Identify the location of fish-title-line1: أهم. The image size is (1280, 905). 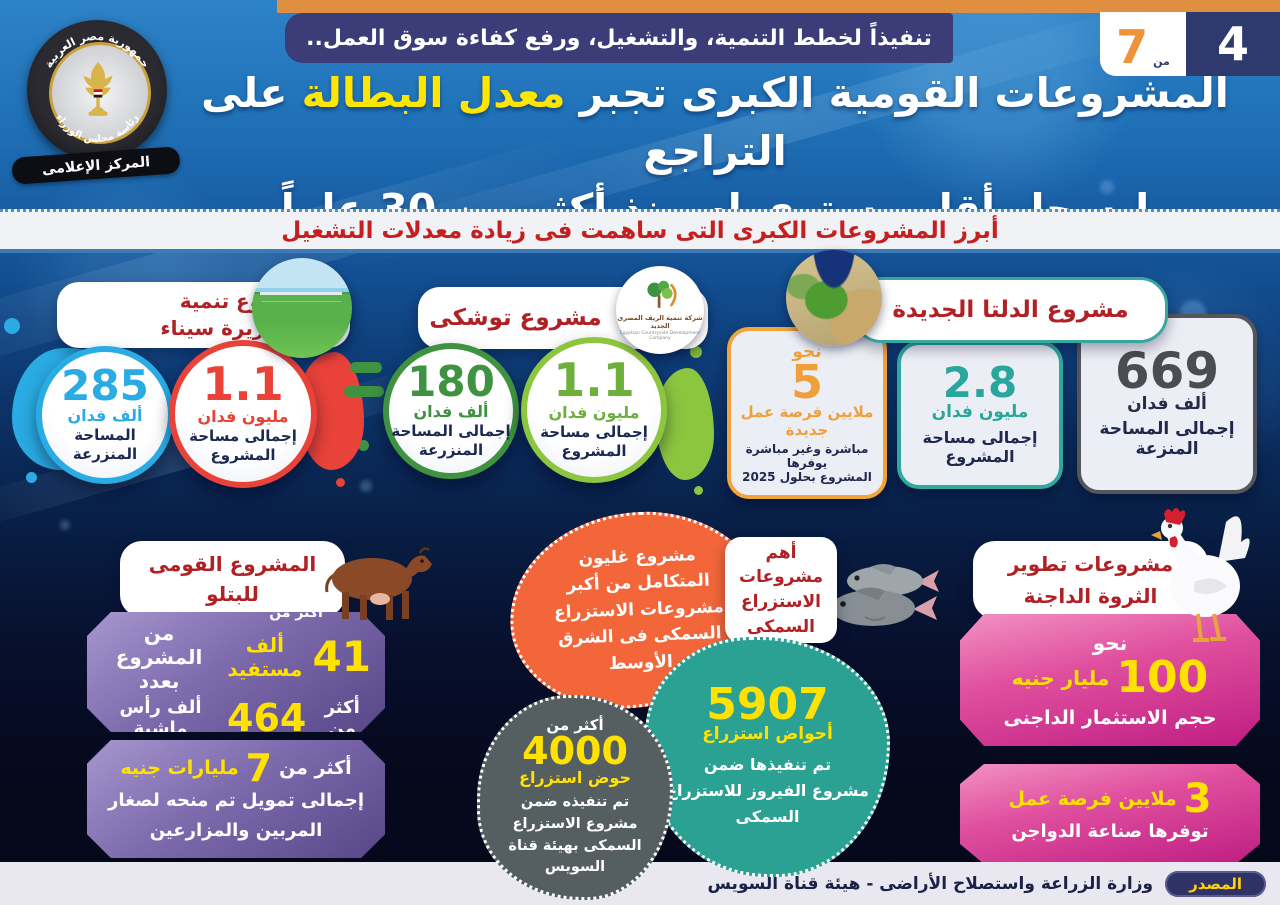
(781, 552).